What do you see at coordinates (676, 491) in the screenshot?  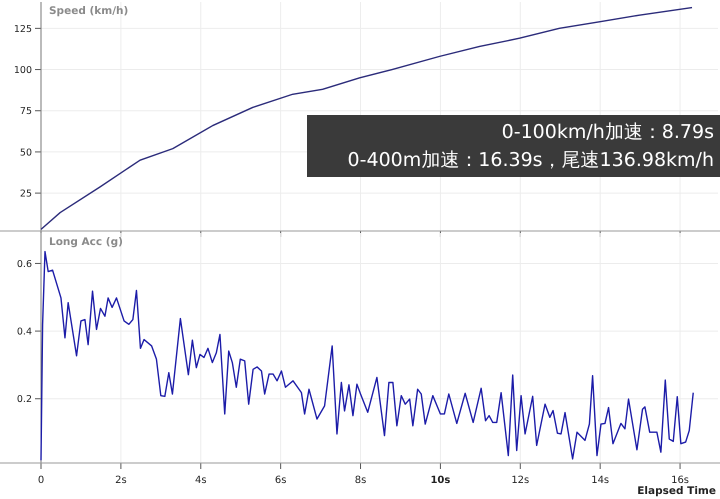 I see `x-axis-title: Elapsed Time` at bounding box center [676, 491].